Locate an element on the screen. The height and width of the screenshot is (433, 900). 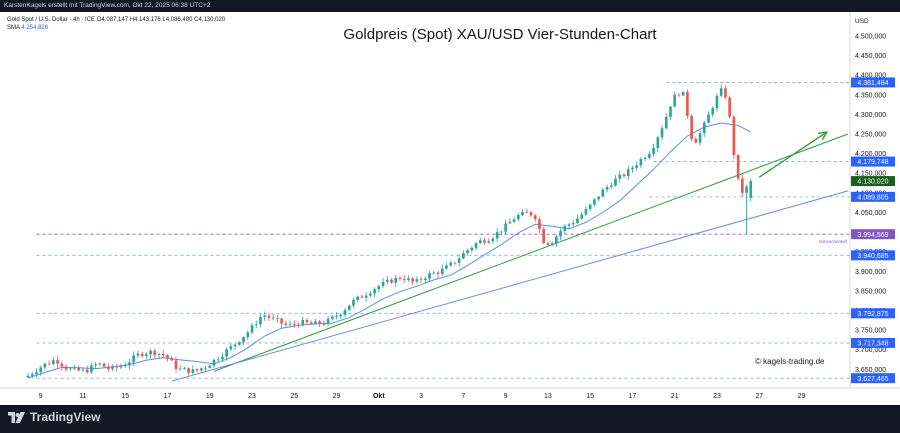
x-tick-label: 9 is located at coordinates (506, 396).